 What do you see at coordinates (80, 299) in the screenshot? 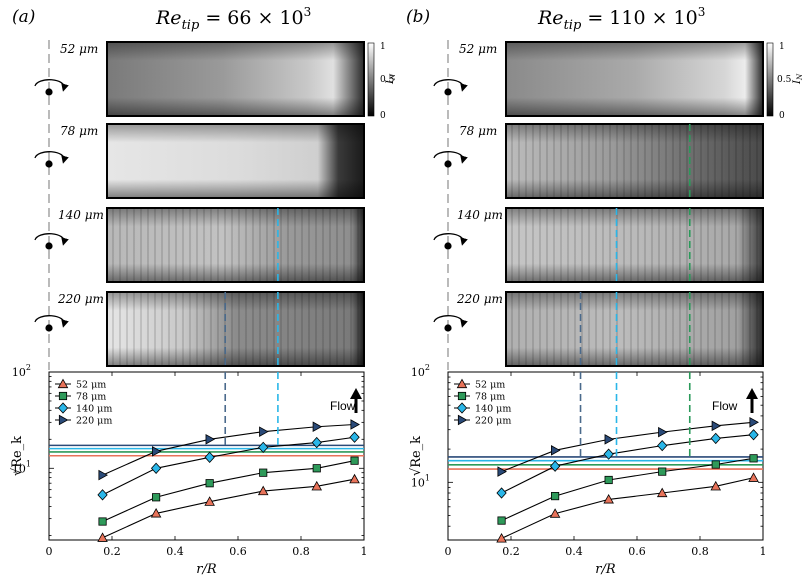
I see `panel-a-strip-label-3: 220 μm` at bounding box center [80, 299].